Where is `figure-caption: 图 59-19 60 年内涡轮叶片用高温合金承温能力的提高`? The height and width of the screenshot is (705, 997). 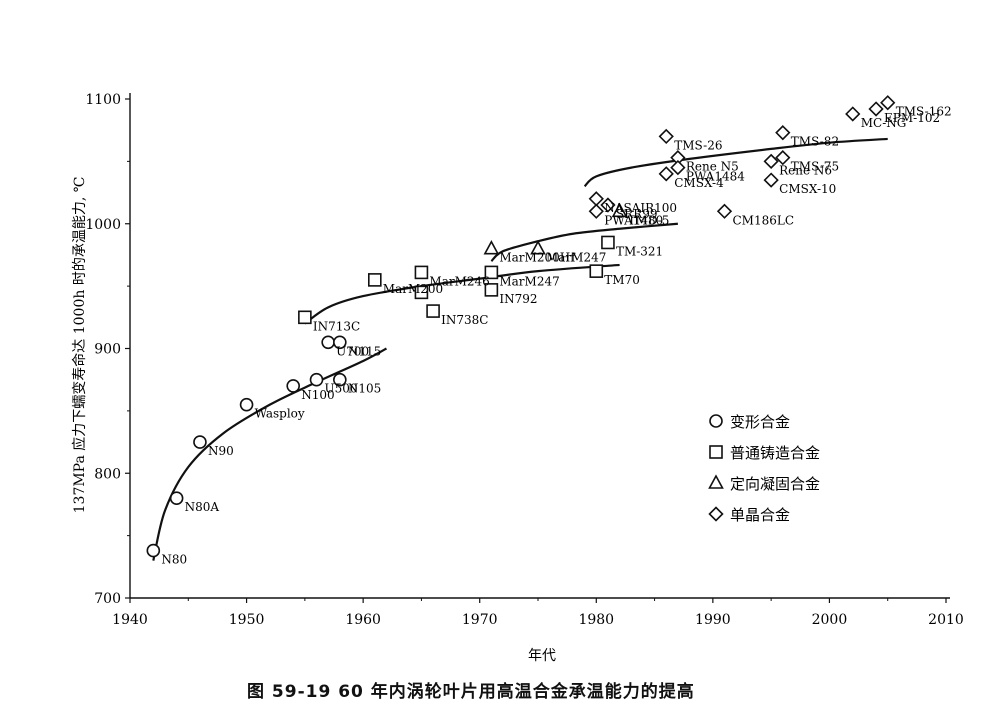 figure-caption: 图 59-19 60 年内涡轮叶片用高温合金承温能力的提高 is located at coordinates (471, 692).